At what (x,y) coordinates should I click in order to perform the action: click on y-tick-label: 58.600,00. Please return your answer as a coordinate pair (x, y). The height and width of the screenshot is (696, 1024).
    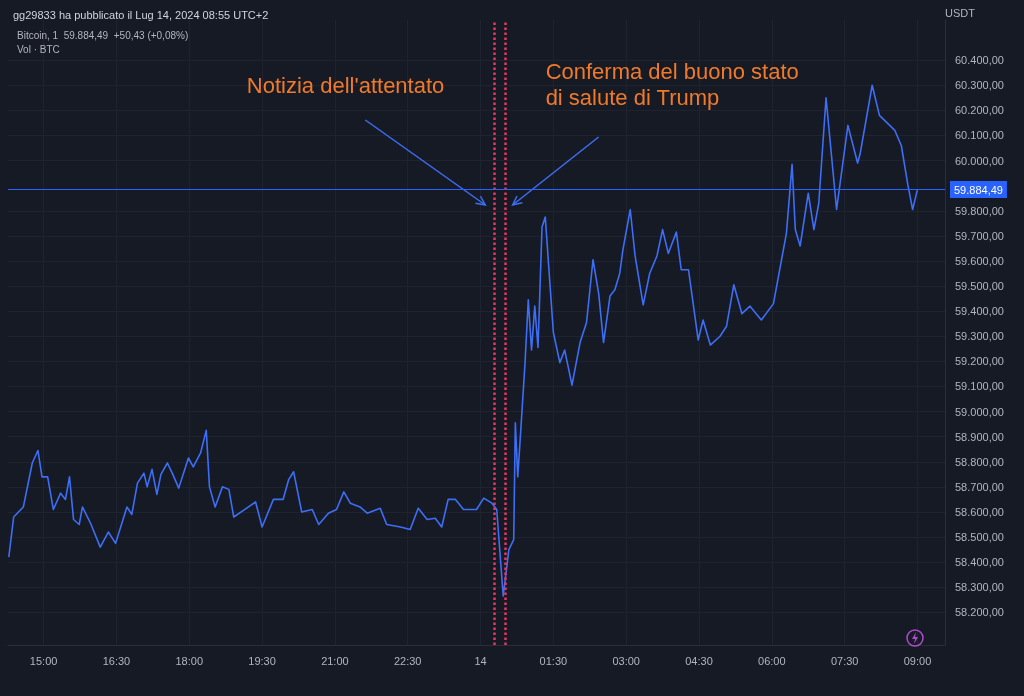
    Looking at the image, I should click on (979, 511).